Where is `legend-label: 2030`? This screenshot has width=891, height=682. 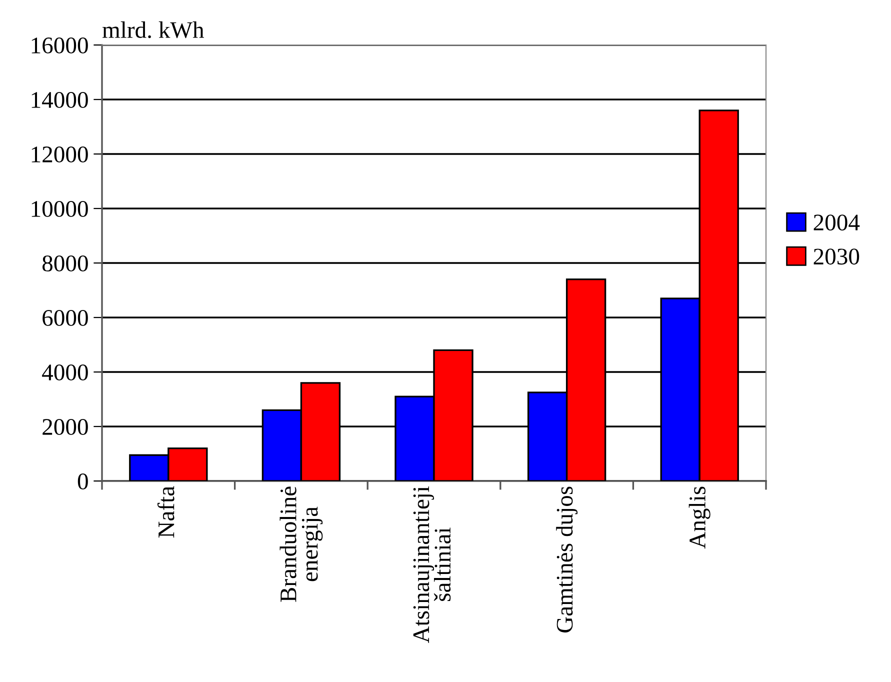
legend-label: 2030 is located at coordinates (837, 256).